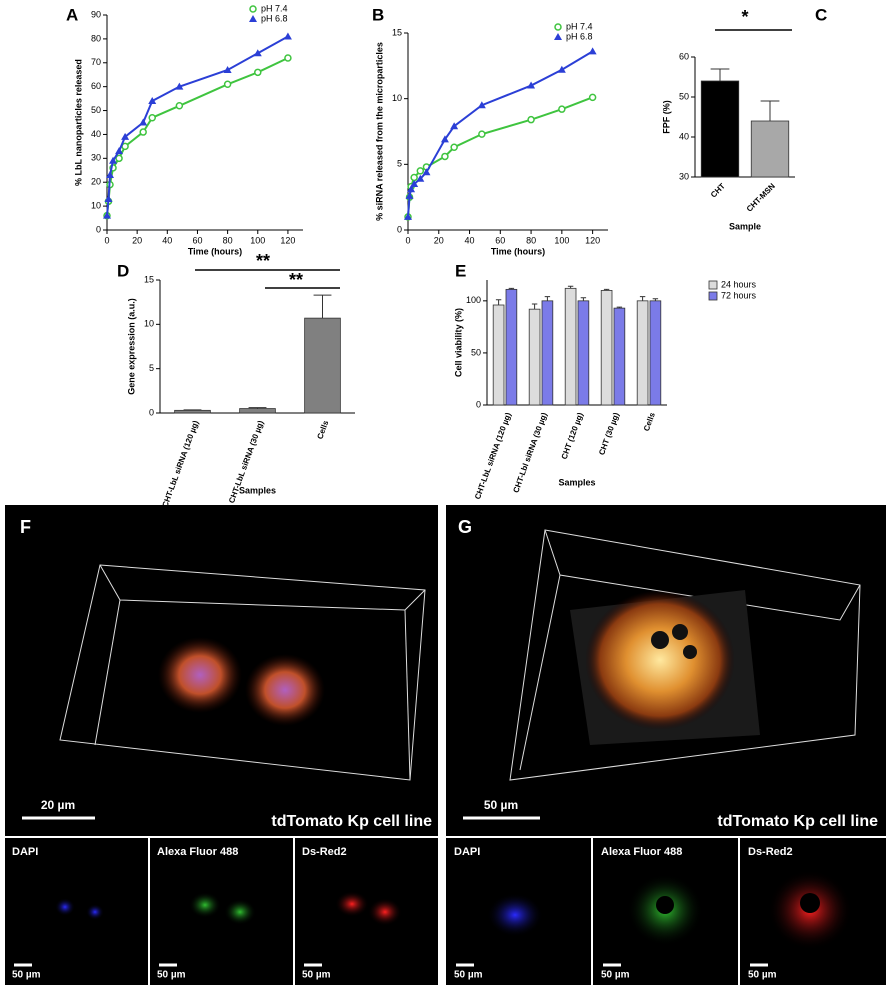 The image size is (890, 989). Describe the element at coordinates (739, 295) in the screenshot. I see `legend-label: 72 hours` at that location.